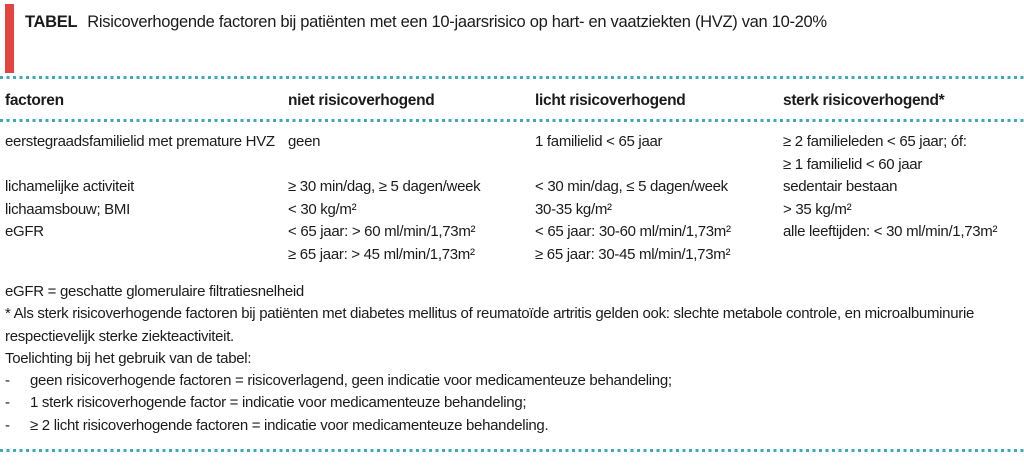  Describe the element at coordinates (34, 100) in the screenshot. I see `column-header-factoren: factoren` at that location.